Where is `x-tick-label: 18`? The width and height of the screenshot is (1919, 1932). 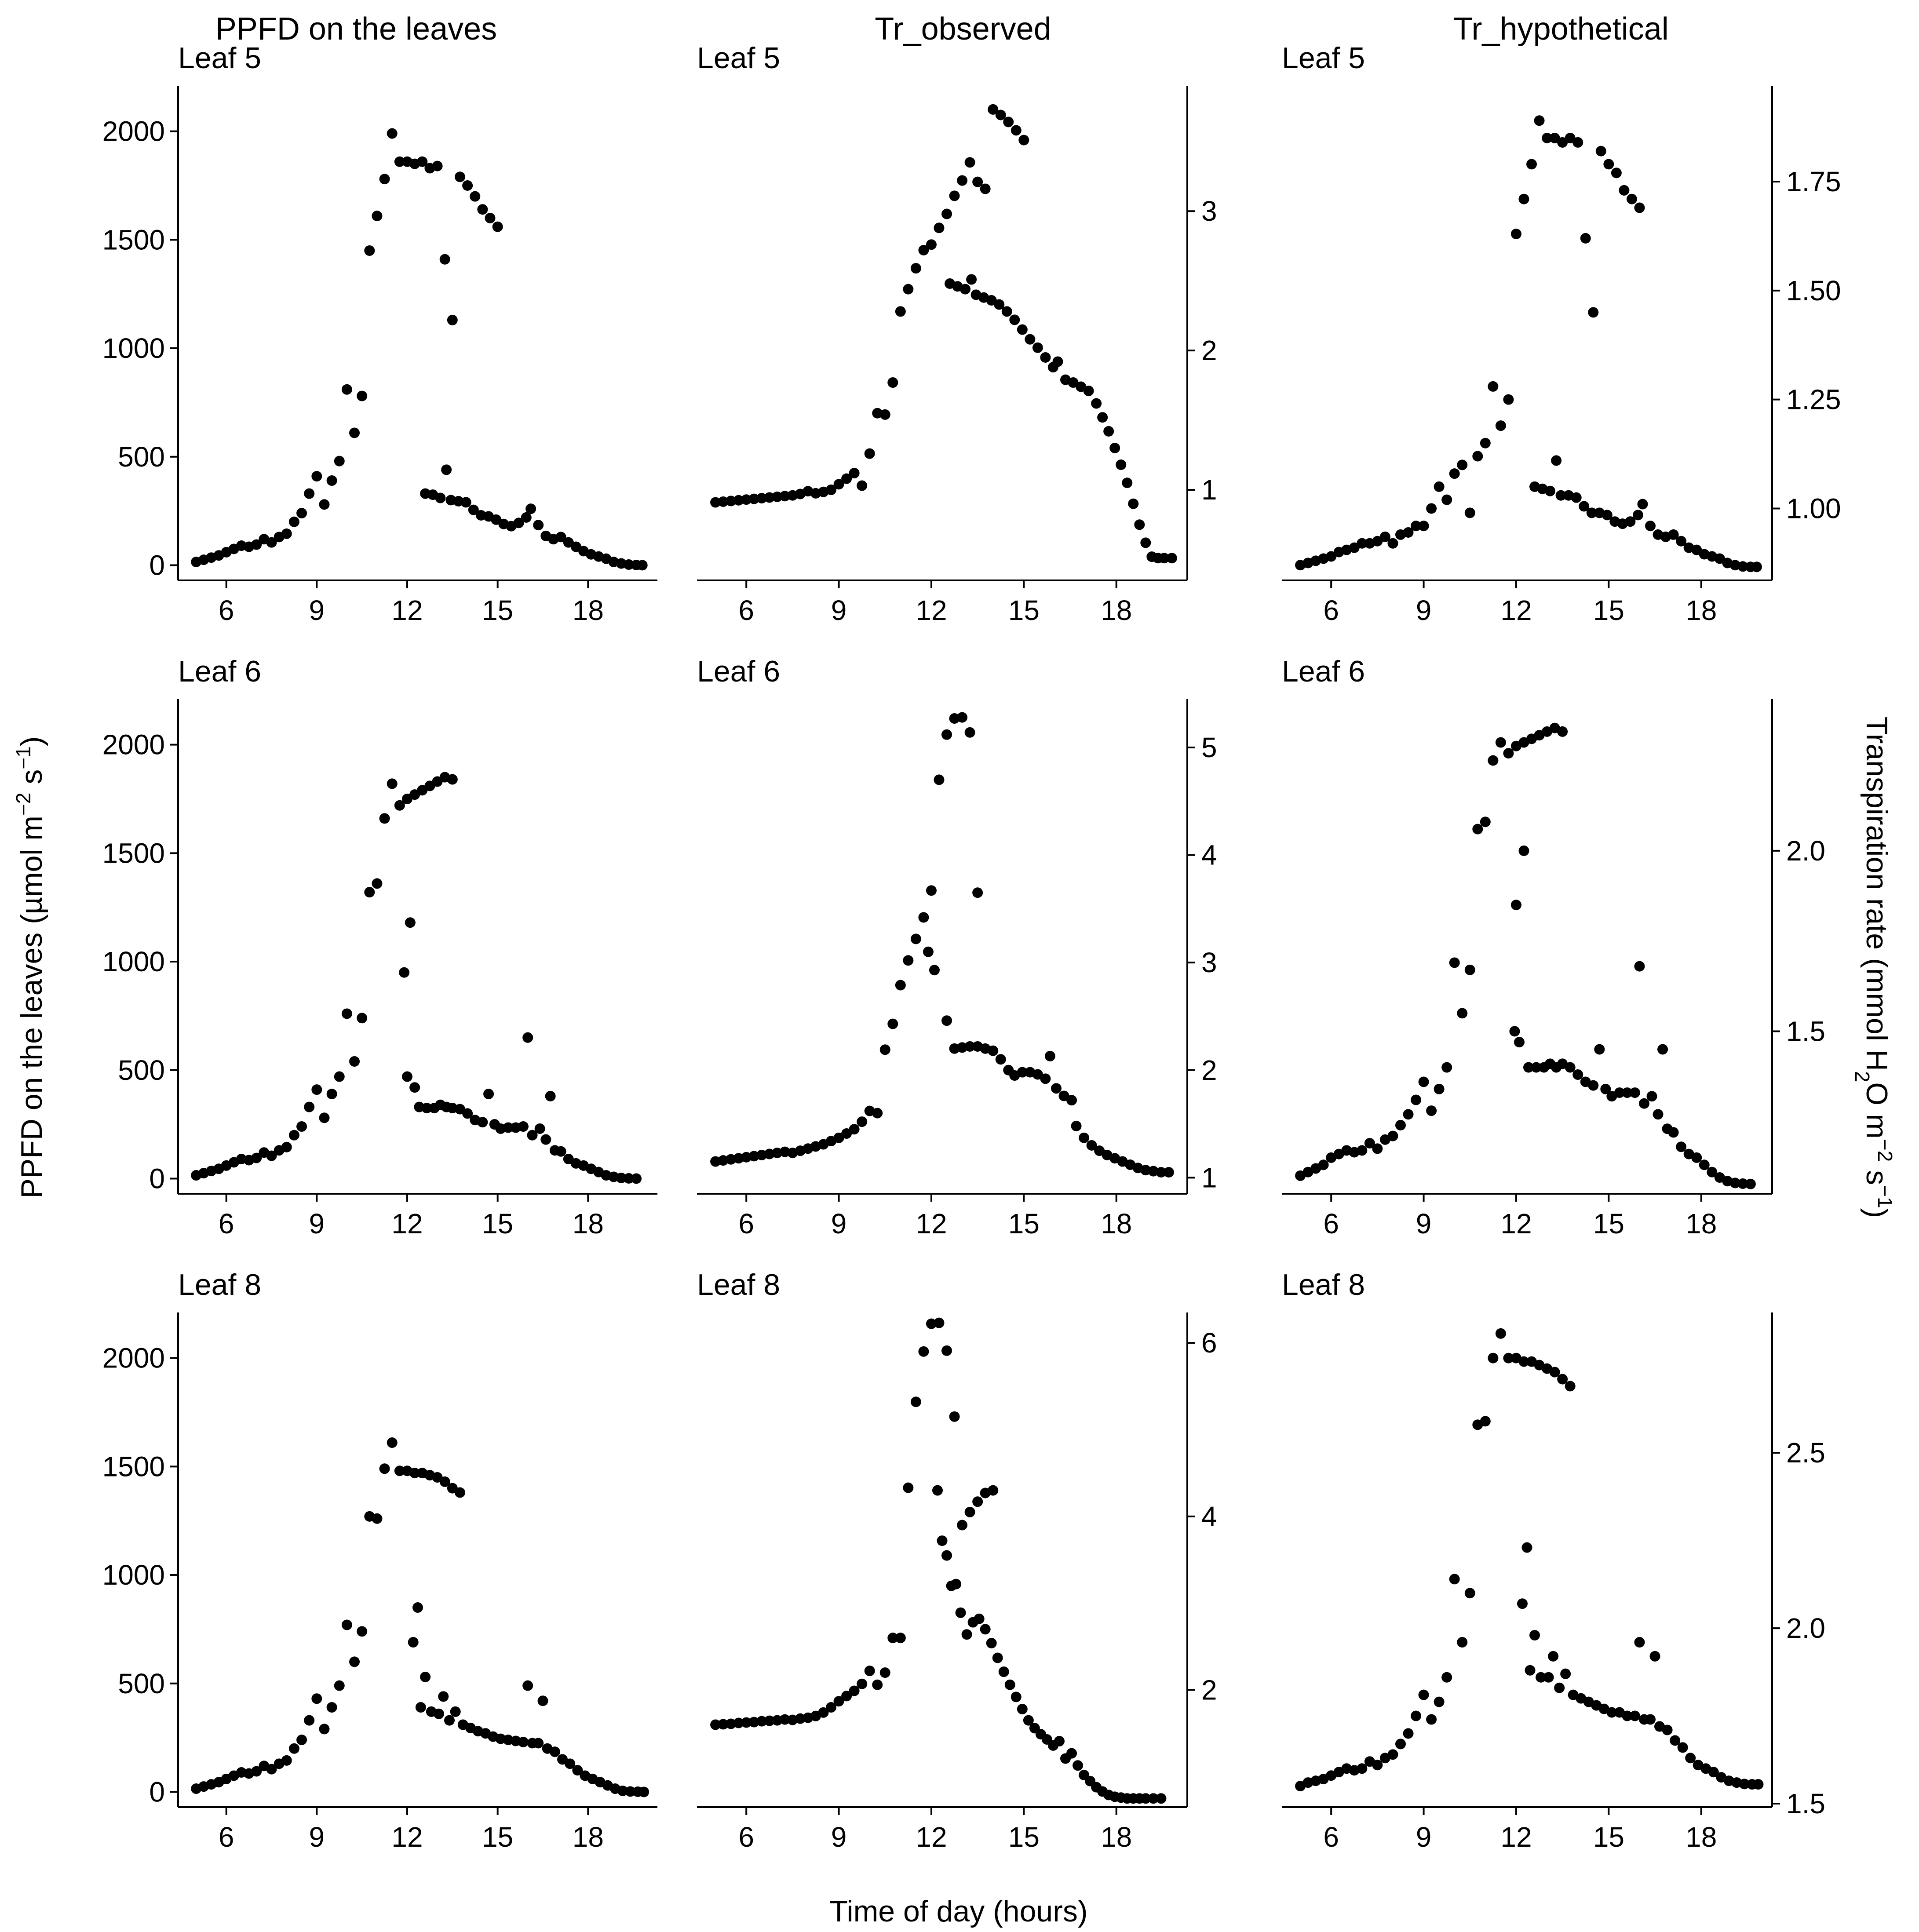 x-tick-label: 18 is located at coordinates (588, 1224).